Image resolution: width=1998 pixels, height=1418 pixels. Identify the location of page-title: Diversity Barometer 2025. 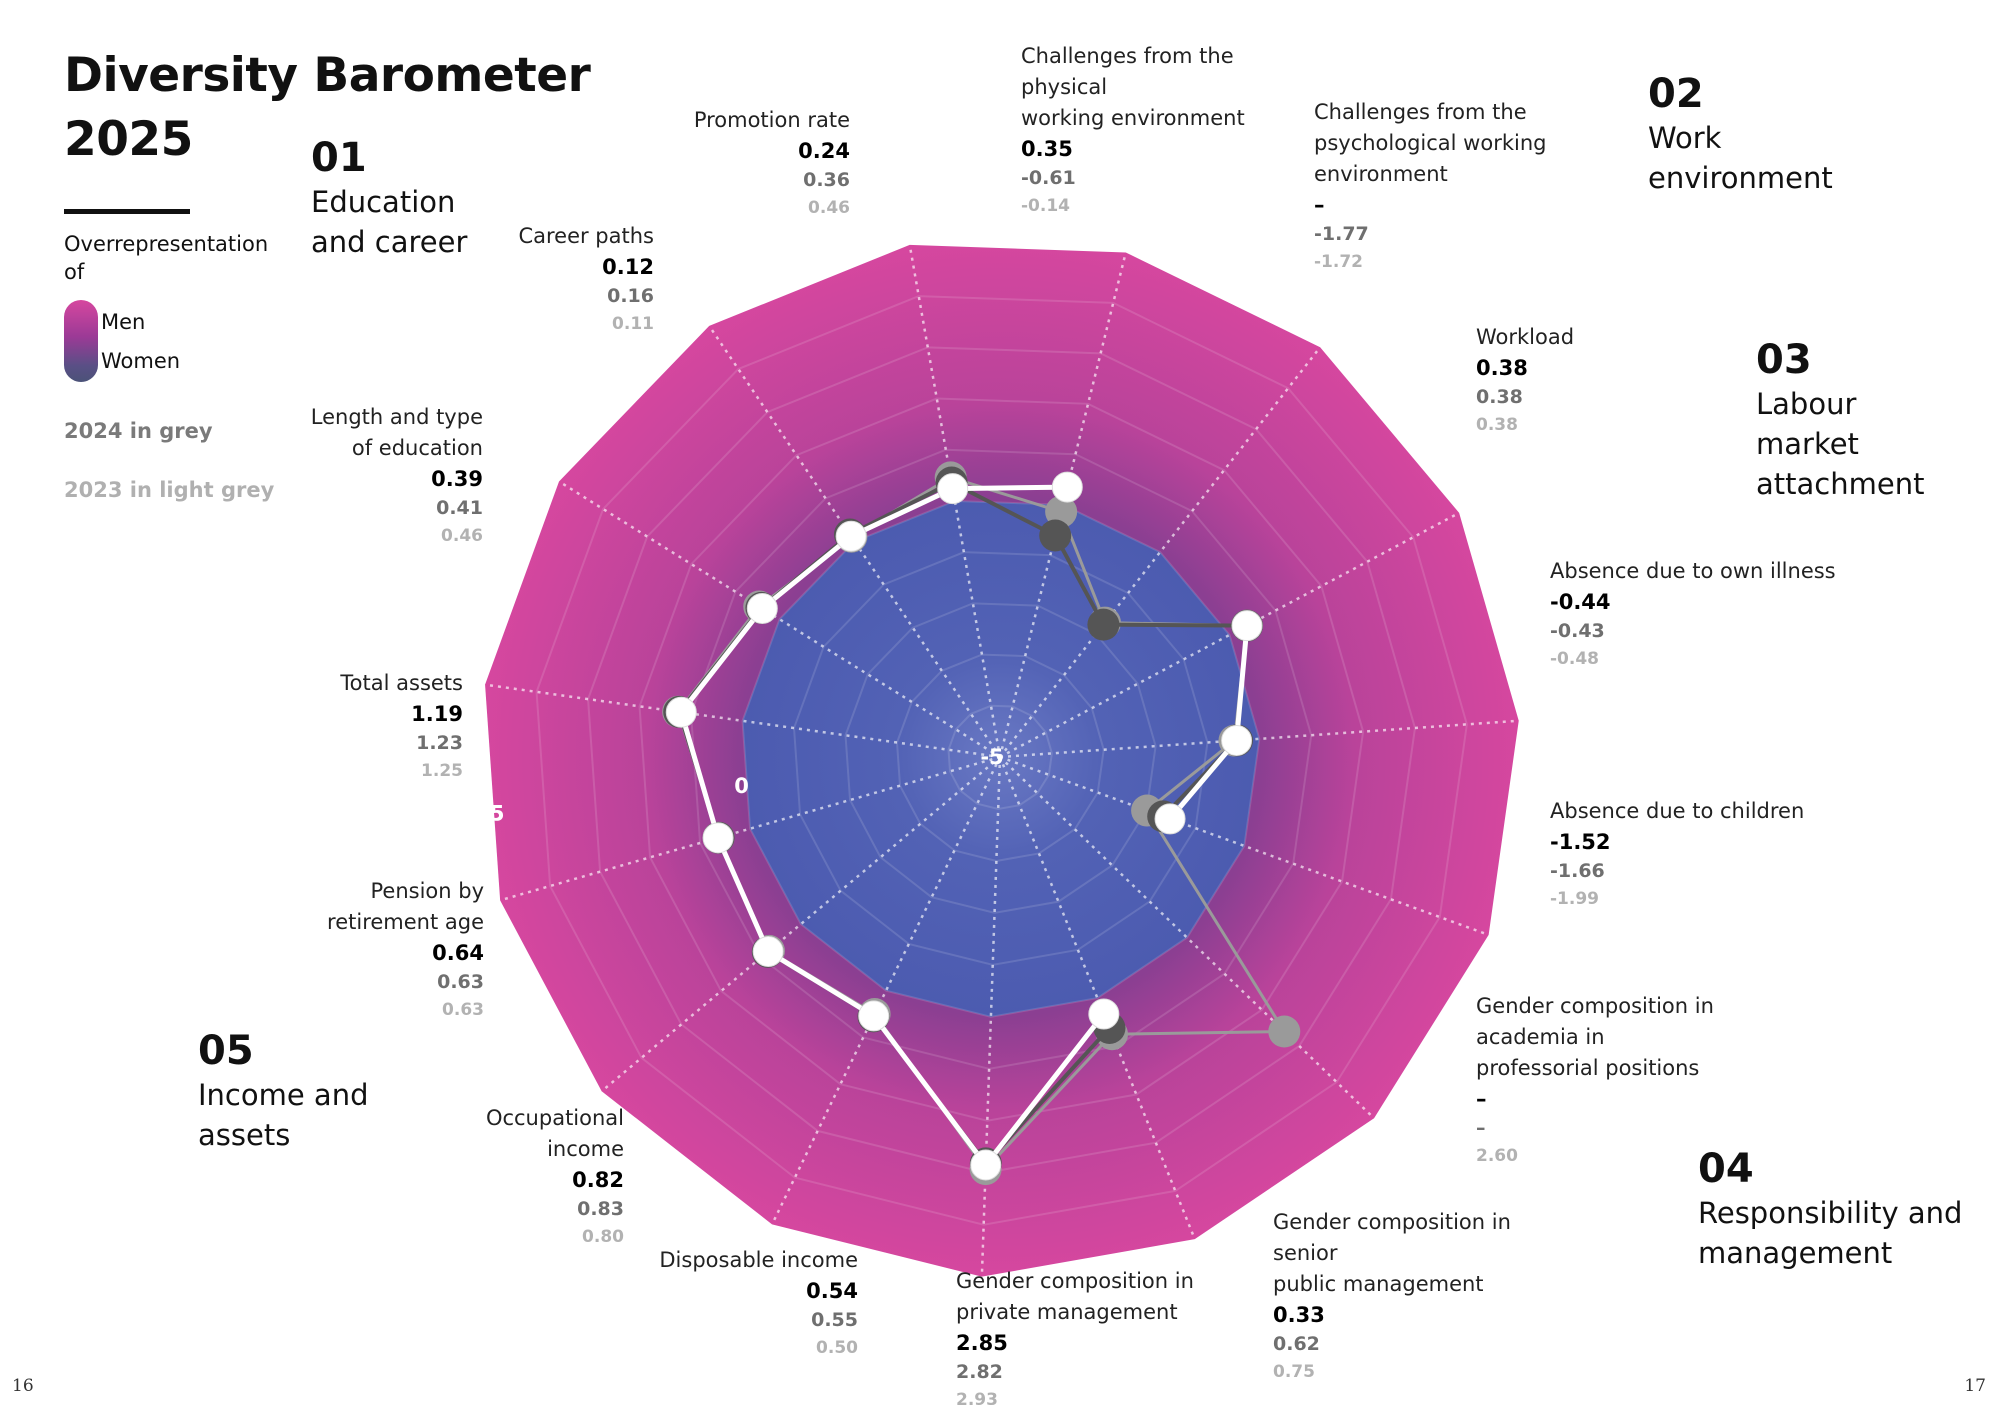
(327, 108).